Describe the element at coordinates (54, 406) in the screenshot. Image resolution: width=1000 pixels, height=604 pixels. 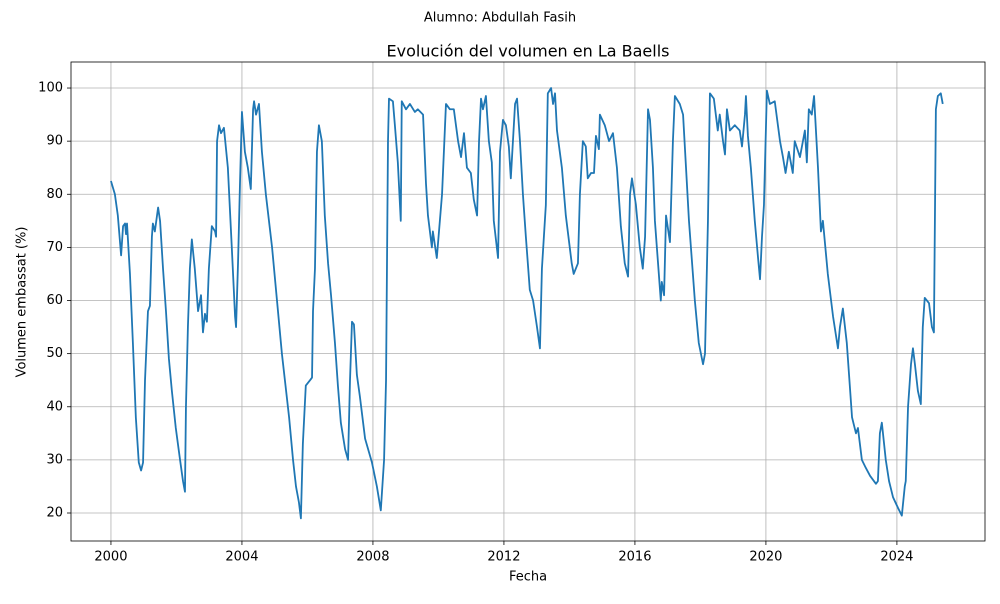
I see `y-tick-label: 40` at that location.